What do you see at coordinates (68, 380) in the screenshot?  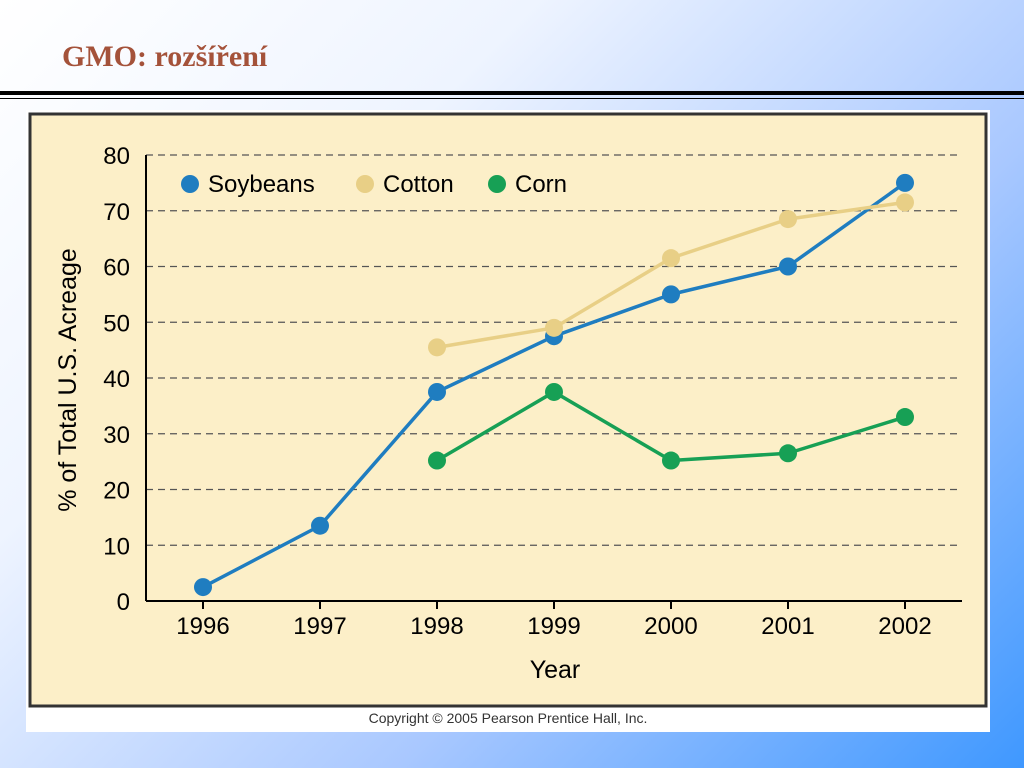 I see `y-axis-label: % of Total U.S. Acreage` at bounding box center [68, 380].